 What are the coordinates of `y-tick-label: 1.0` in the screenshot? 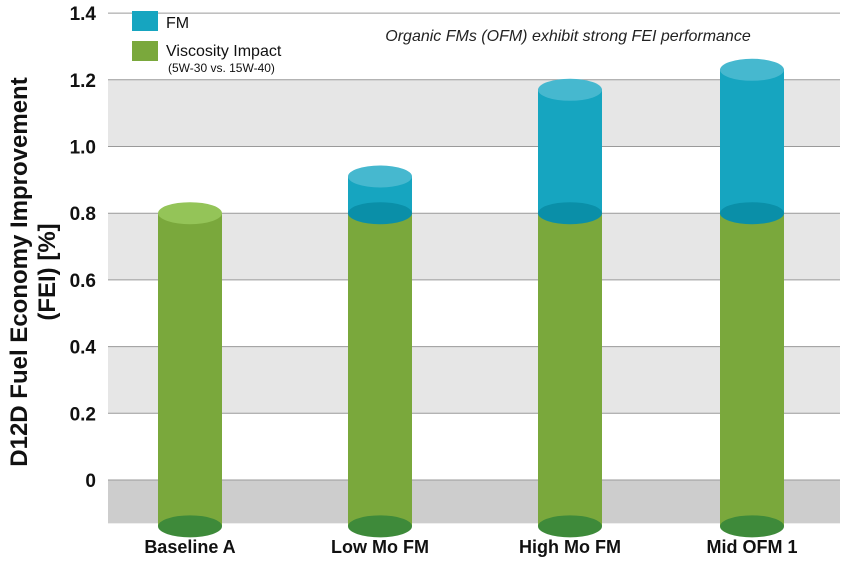 It's located at (83, 148).